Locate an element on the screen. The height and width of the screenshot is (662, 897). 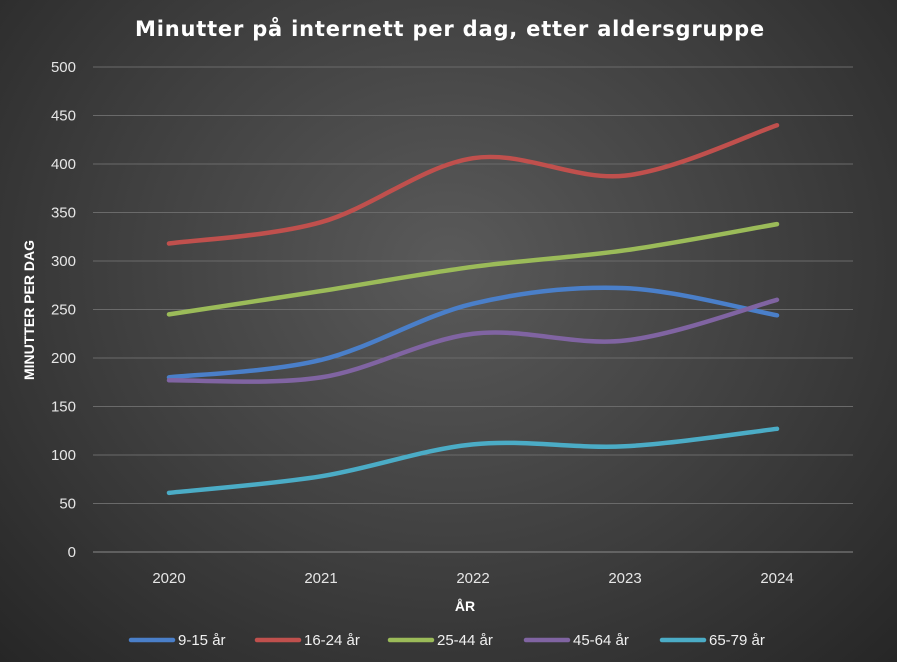
y-tick-label: 450 is located at coordinates (63, 116).